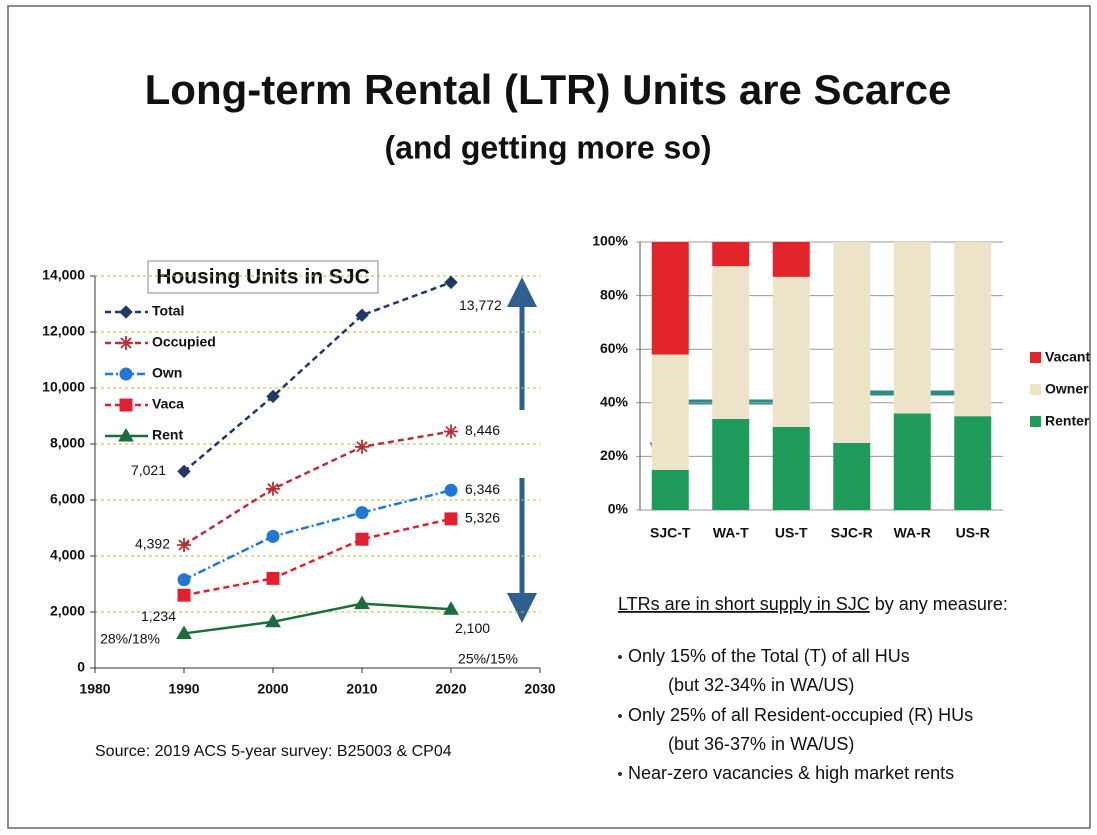  I want to click on x-tick-label: SJC-T, so click(670, 533).